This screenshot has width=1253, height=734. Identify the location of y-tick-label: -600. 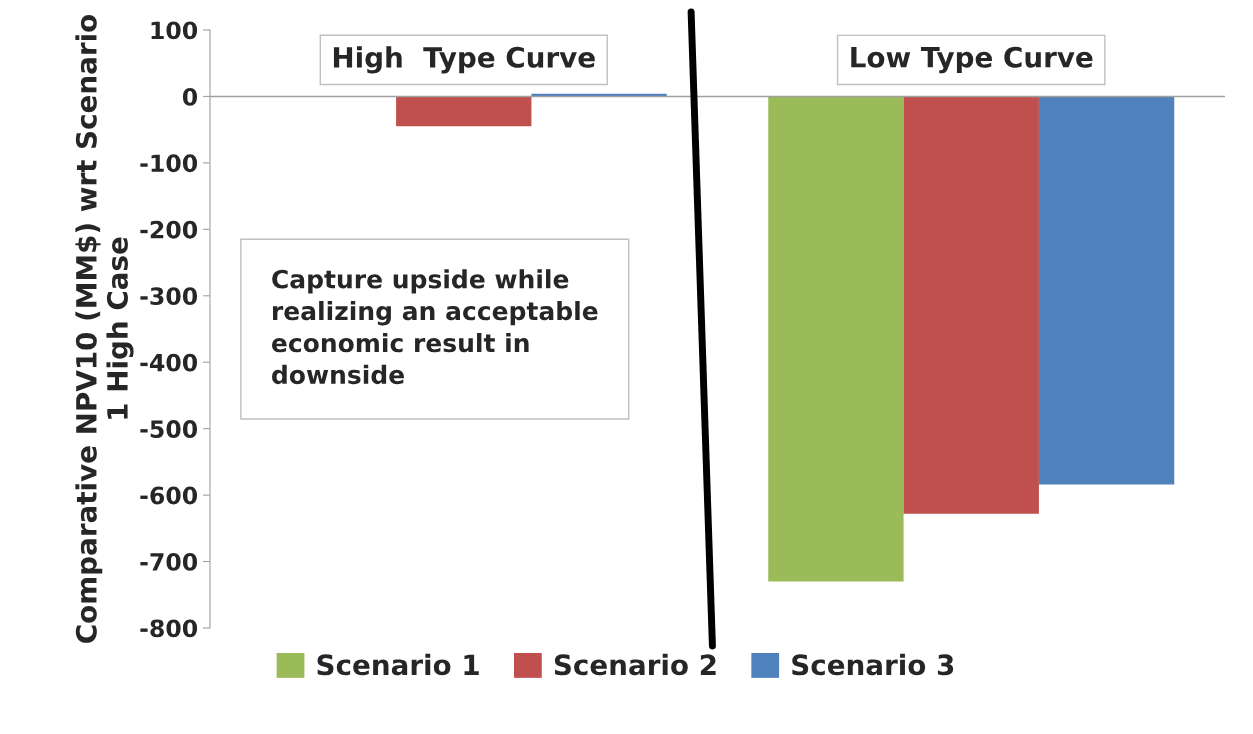
(169, 495).